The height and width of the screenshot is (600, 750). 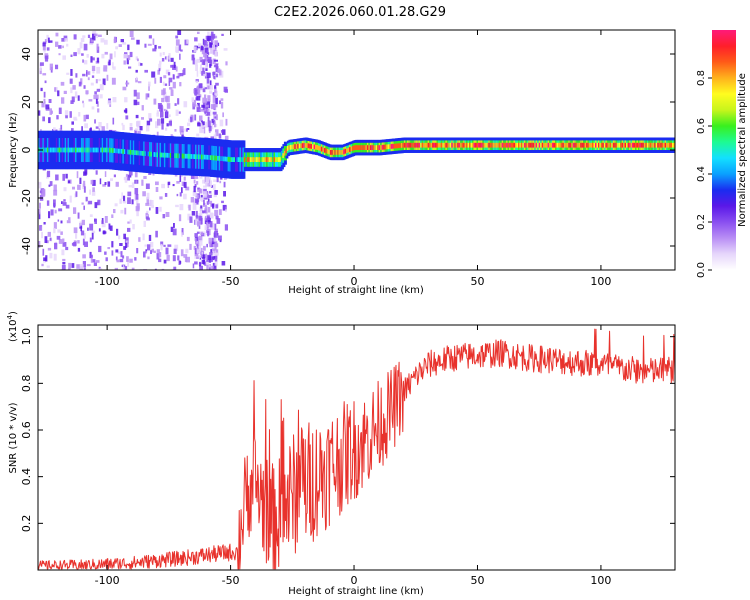 I want to click on colorbar-tick-label: 0.4, so click(x=701, y=174).